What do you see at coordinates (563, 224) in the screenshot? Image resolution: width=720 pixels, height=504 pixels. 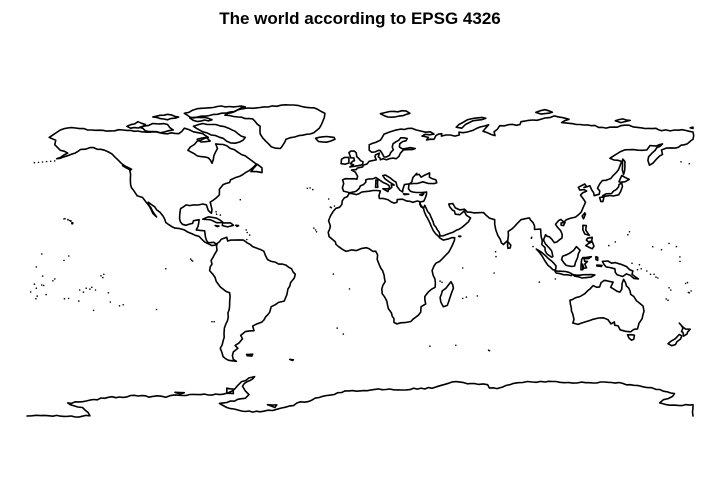 I see `coastline-hainan` at bounding box center [563, 224].